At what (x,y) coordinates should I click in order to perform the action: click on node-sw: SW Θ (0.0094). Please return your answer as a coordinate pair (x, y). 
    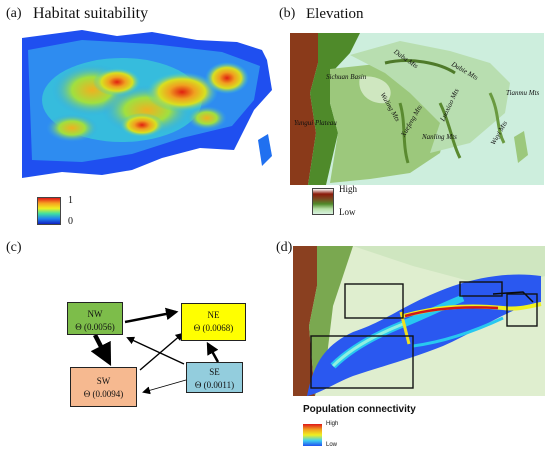
    Looking at the image, I should click on (103, 387).